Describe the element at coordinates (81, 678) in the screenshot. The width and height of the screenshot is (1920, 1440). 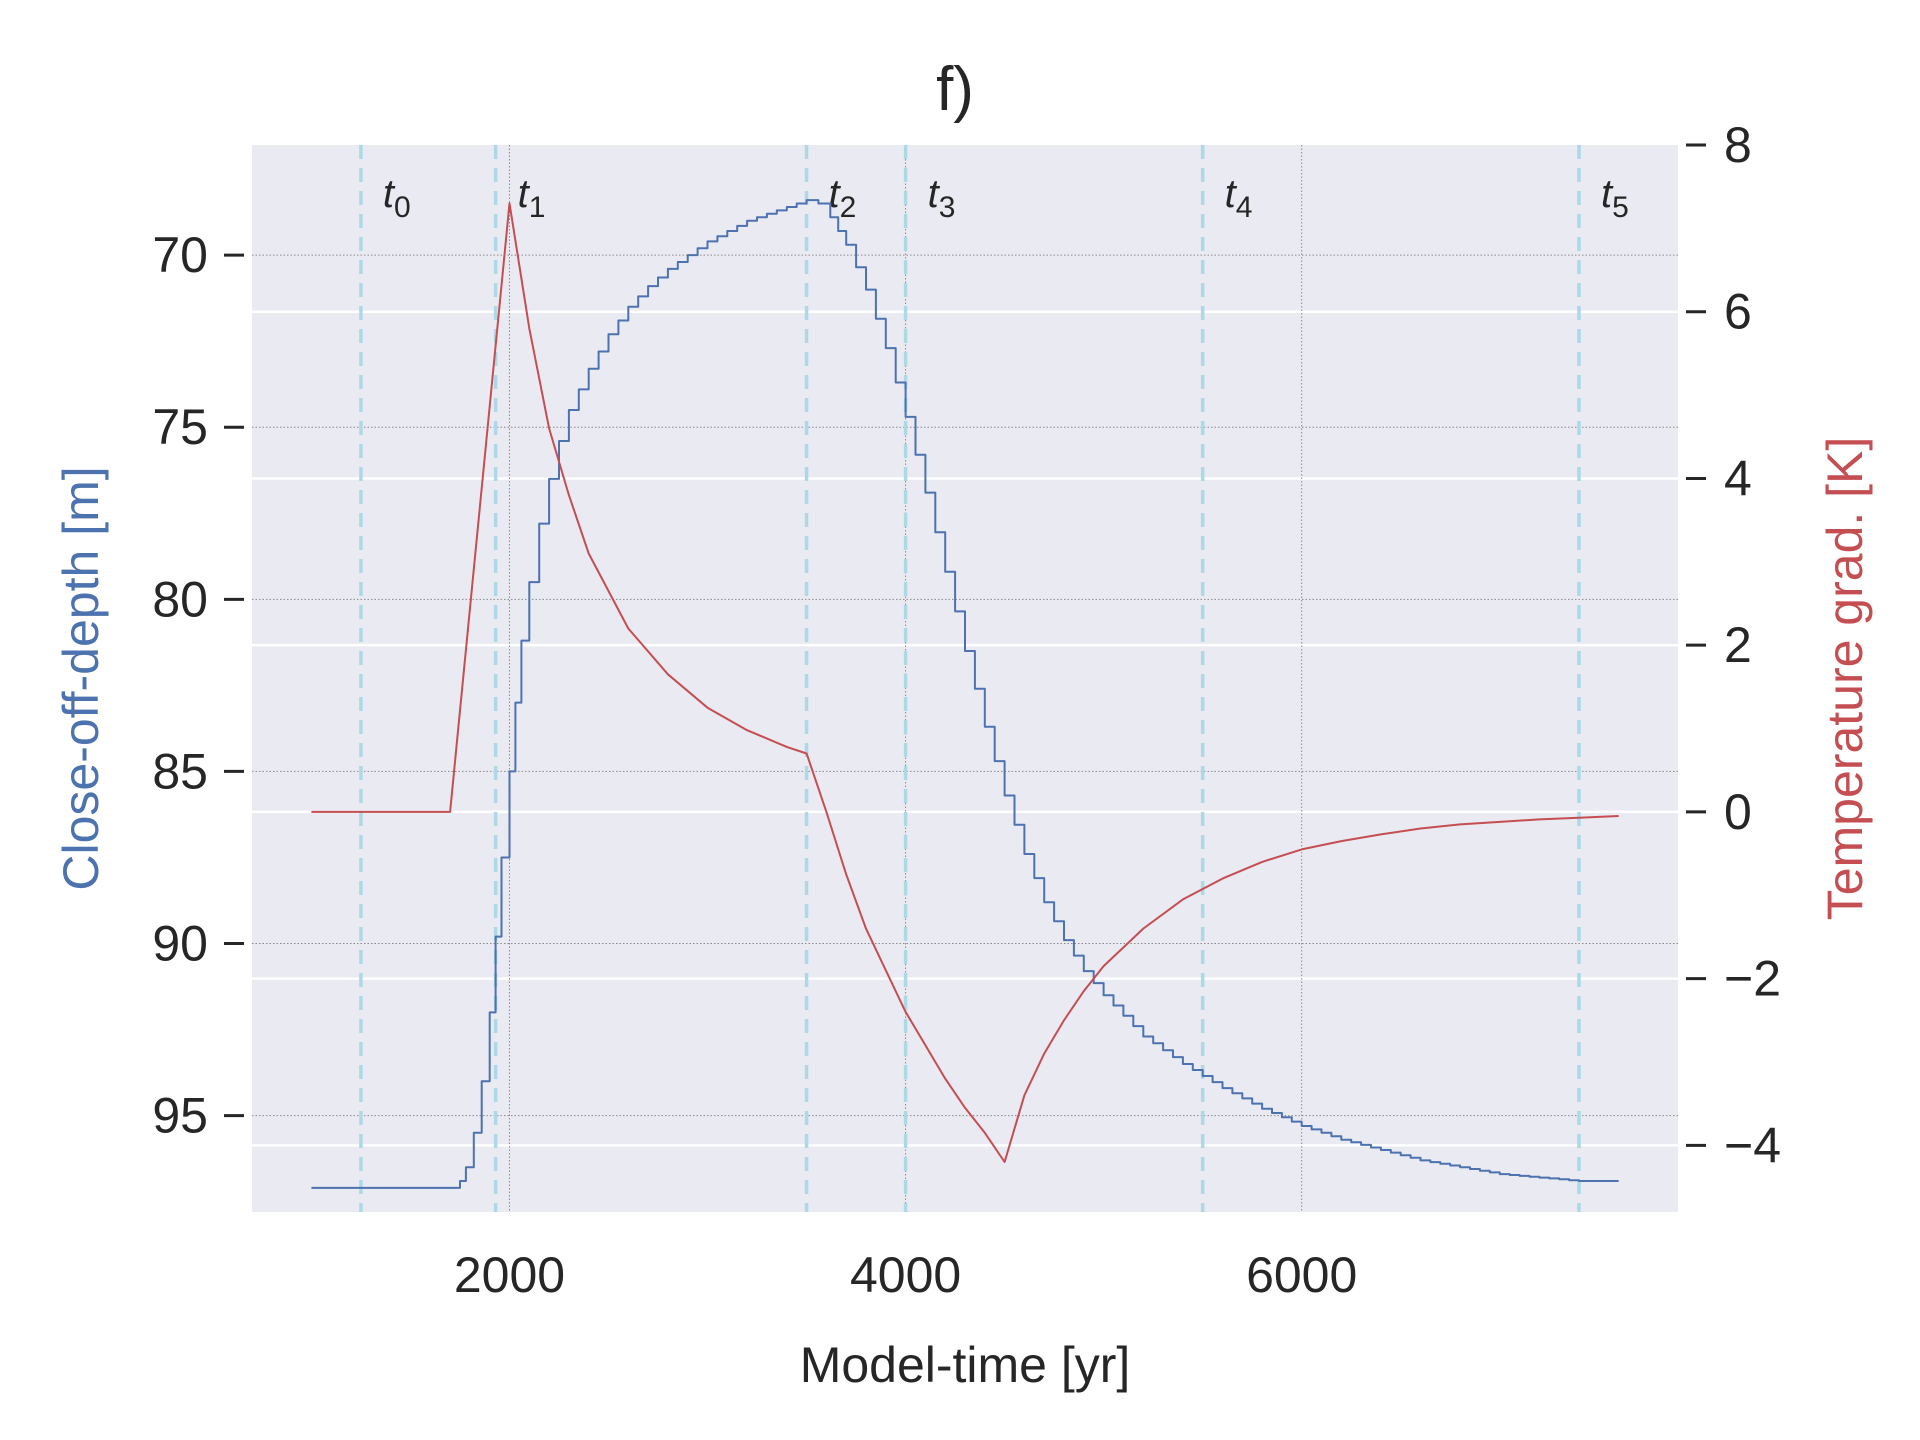
I see `y-axis-label-left: Close-off-depth [m]` at that location.